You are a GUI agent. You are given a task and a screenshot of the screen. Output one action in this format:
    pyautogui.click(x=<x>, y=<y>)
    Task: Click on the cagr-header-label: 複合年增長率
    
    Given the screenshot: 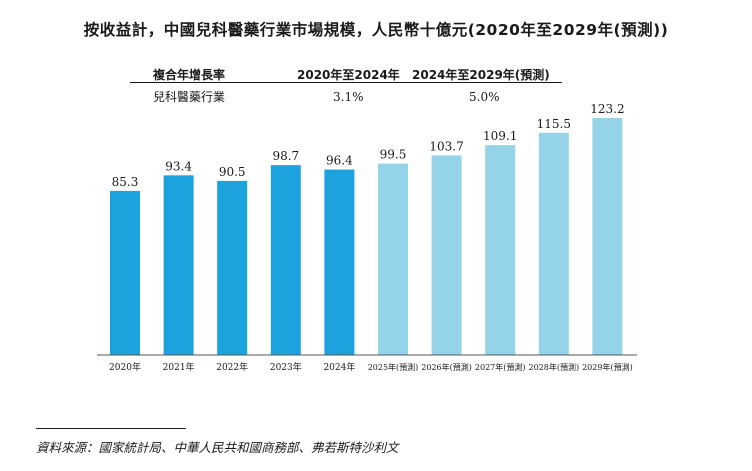 What is the action you would take?
    pyautogui.click(x=189, y=75)
    